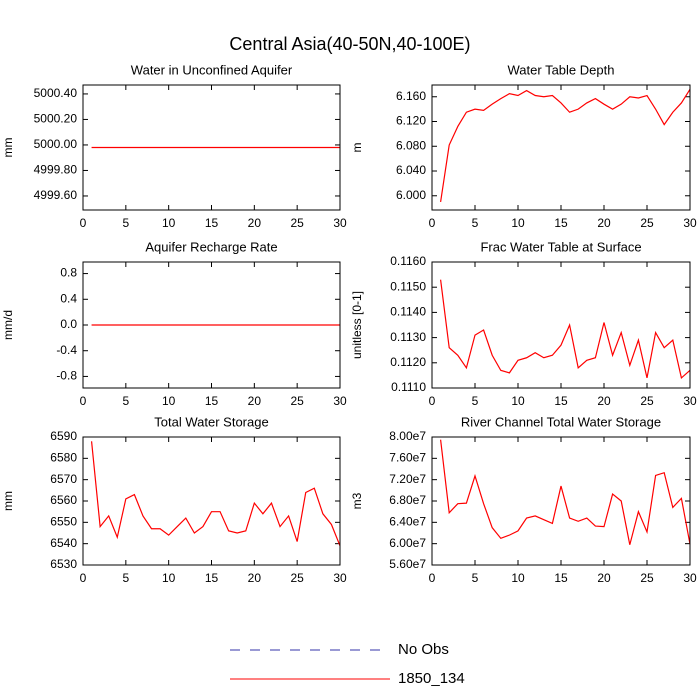 The height and width of the screenshot is (700, 700). I want to click on y-axis-label: mm/d, so click(8, 325).